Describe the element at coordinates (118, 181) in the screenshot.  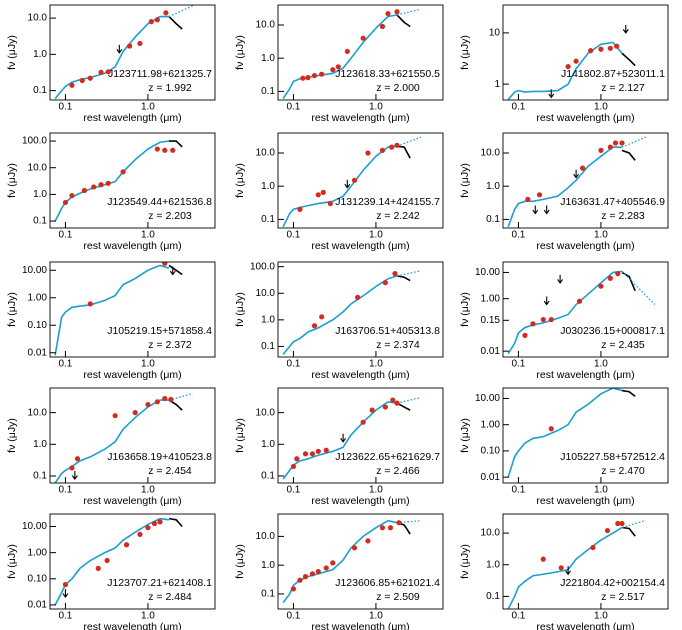
I see `plot-area` at that location.